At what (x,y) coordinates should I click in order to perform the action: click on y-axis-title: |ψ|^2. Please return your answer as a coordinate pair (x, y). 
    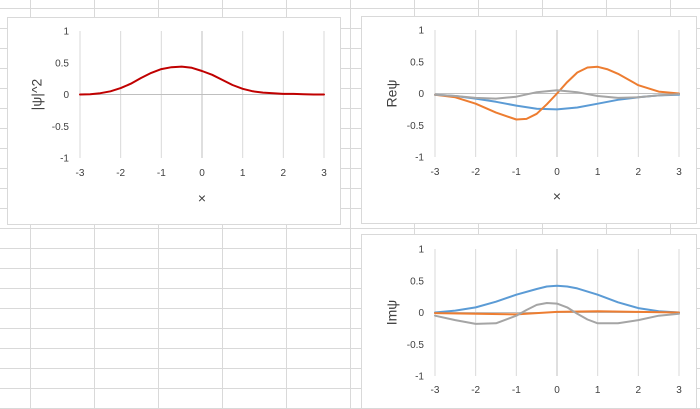
    Looking at the image, I should click on (37, 94).